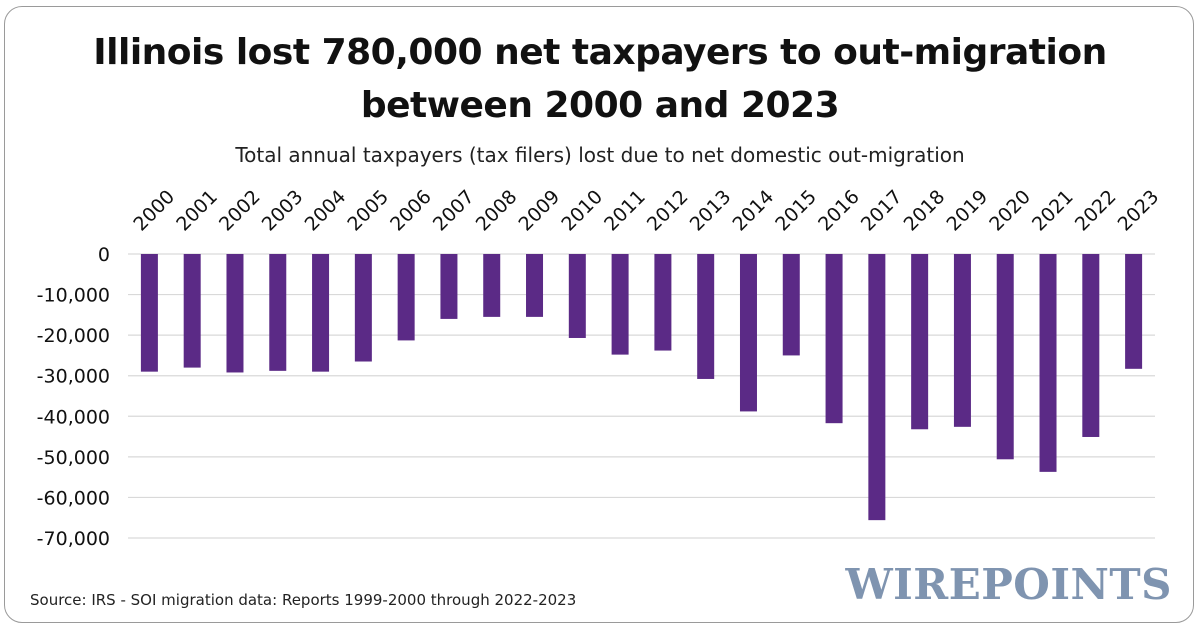 The height and width of the screenshot is (629, 1200). Describe the element at coordinates (1053, 211) in the screenshot. I see `x-tick-label-2021: 2021` at that location.